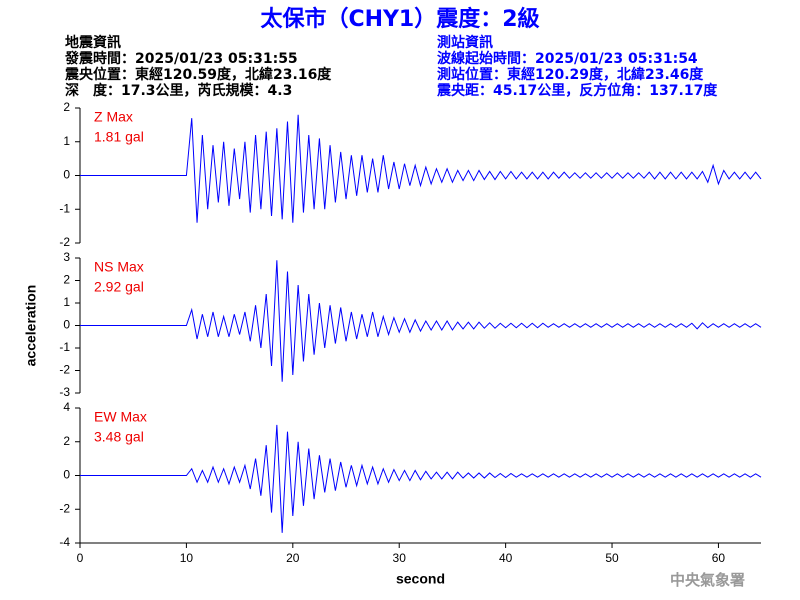  What do you see at coordinates (64, 542) in the screenshot?
I see `y-tick-label: -4` at bounding box center [64, 542].